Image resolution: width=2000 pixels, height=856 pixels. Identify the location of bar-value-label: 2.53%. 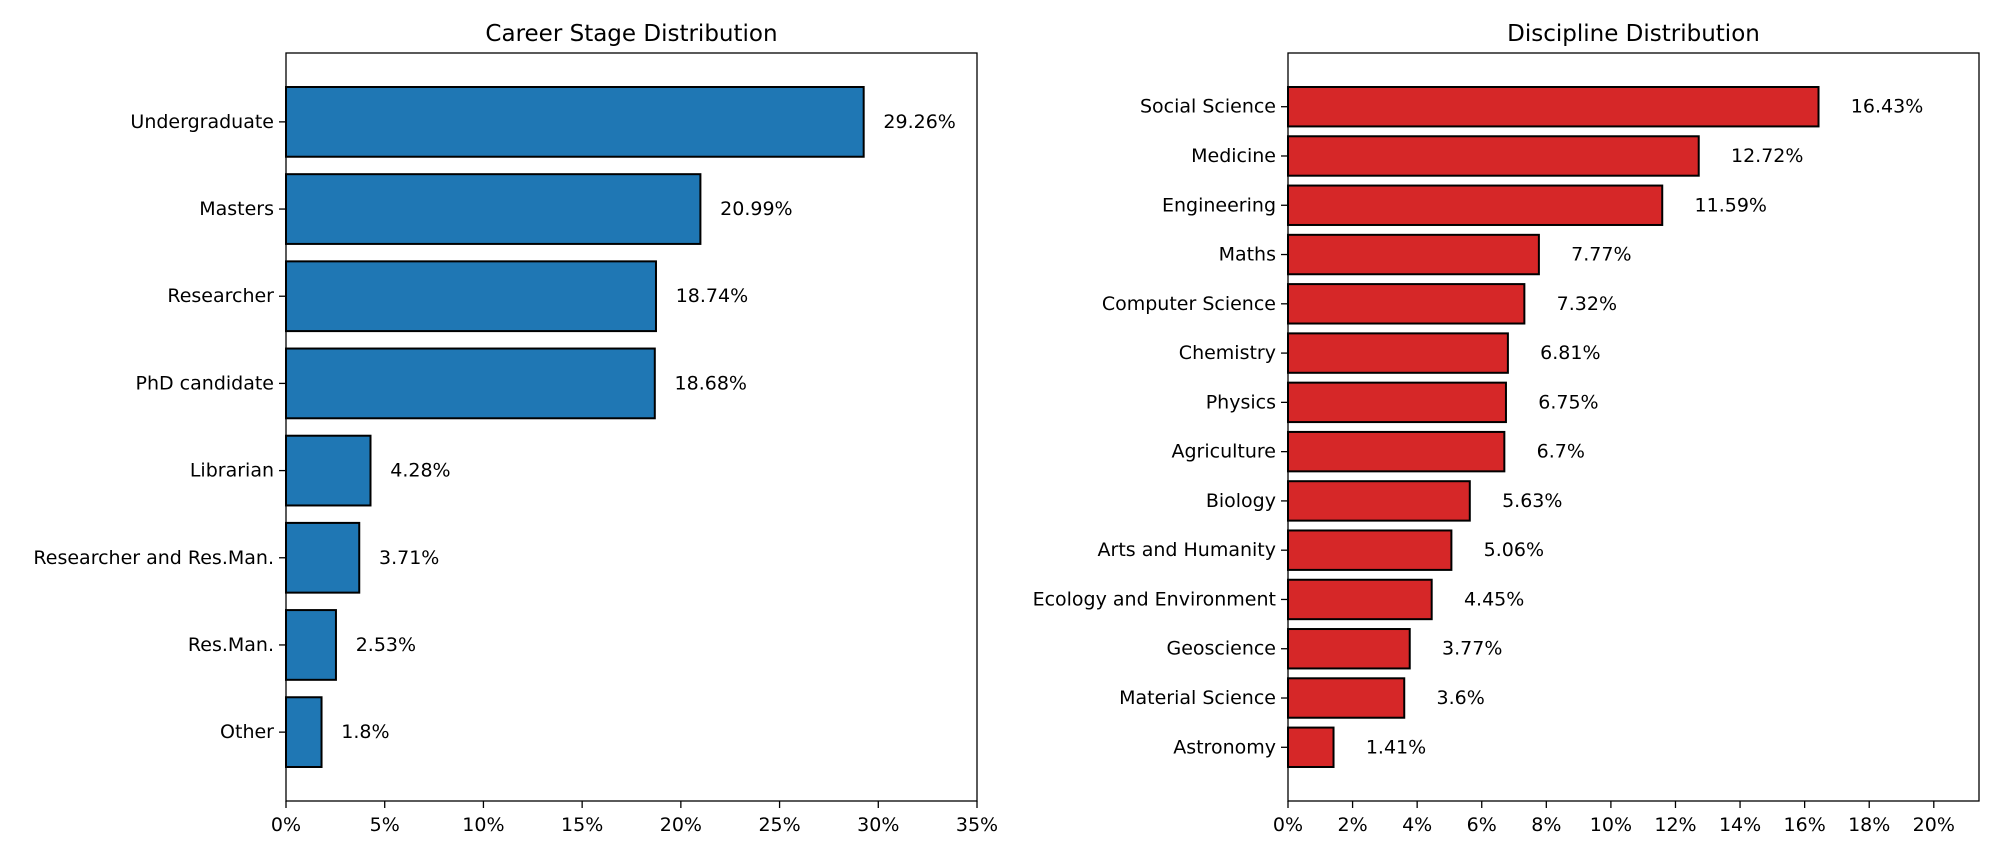
(386, 645).